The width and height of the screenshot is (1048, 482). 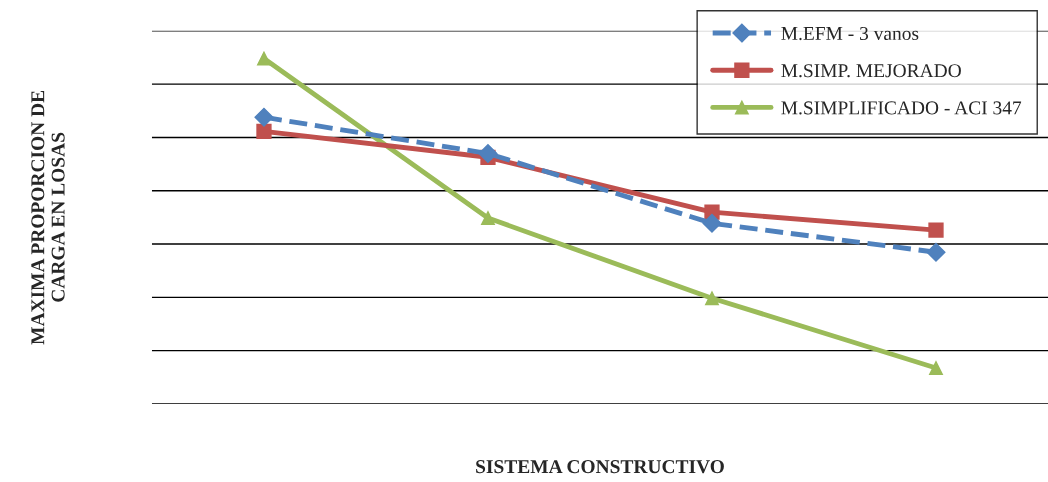 What do you see at coordinates (901, 108) in the screenshot?
I see `legend-label: M.SIMPLIFICADO - ACI 347` at bounding box center [901, 108].